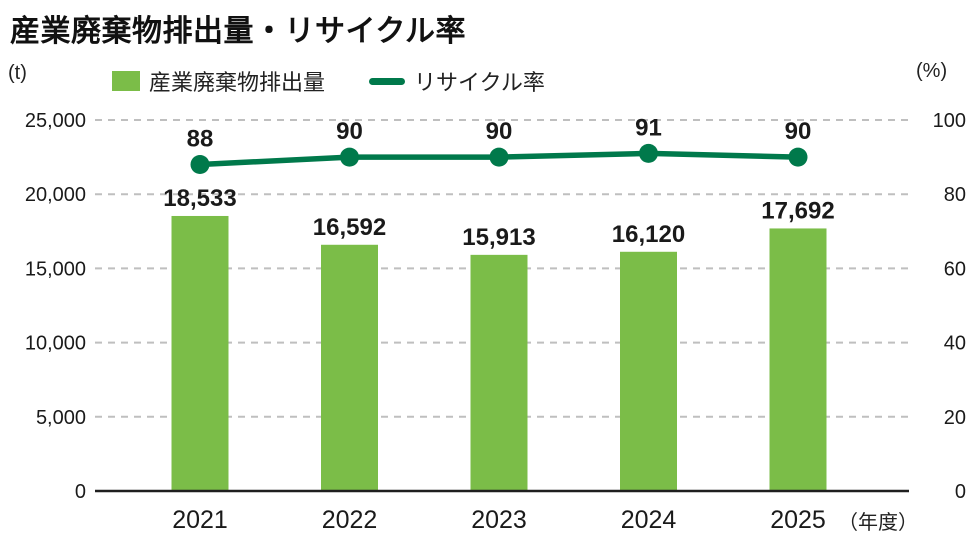 This screenshot has width=980, height=540. I want to click on right-axis-unit: (%), so click(932, 71).